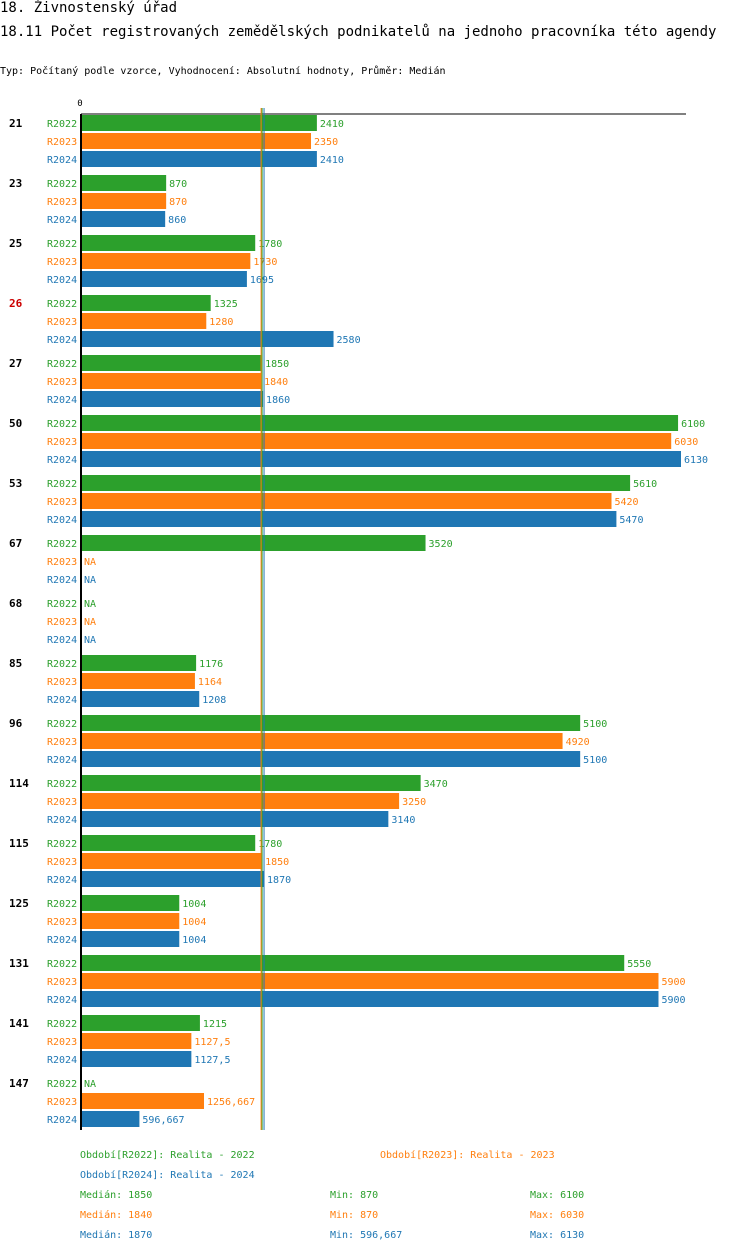  Describe the element at coordinates (557, 1195) in the screenshot. I see `legend-max-r2022: Max: 6100` at that location.